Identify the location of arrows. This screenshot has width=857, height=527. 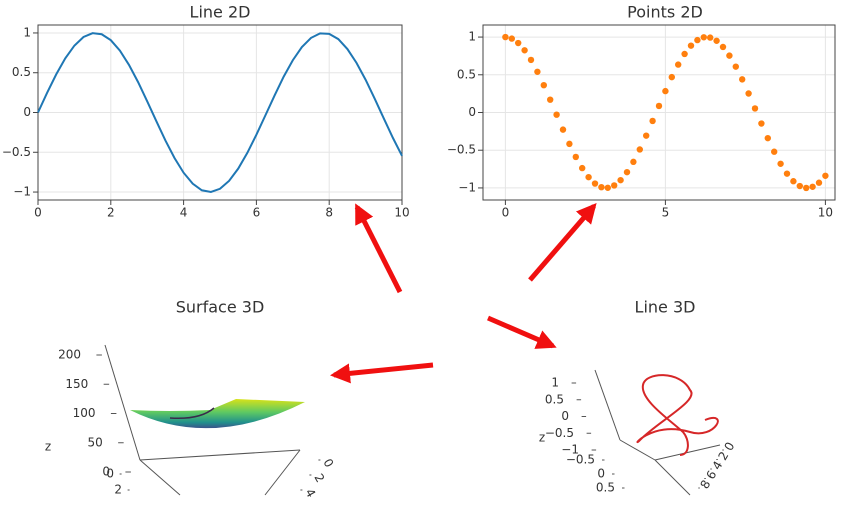
(463, 293).